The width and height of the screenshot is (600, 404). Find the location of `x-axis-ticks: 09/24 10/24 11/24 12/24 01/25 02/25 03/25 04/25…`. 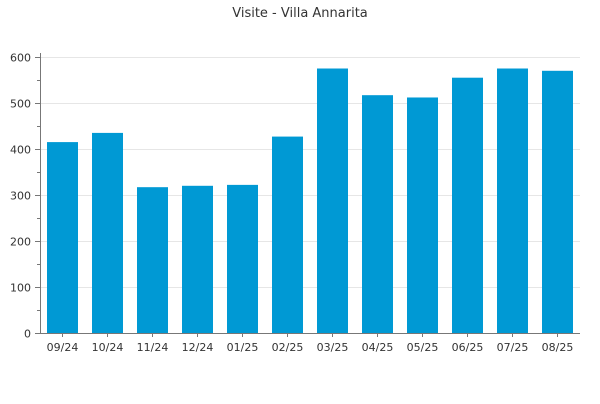

x-axis-ticks: 09/24 10/24 11/24 12/24 01/25 02/25 03/25 04/25… is located at coordinates (310, 343).